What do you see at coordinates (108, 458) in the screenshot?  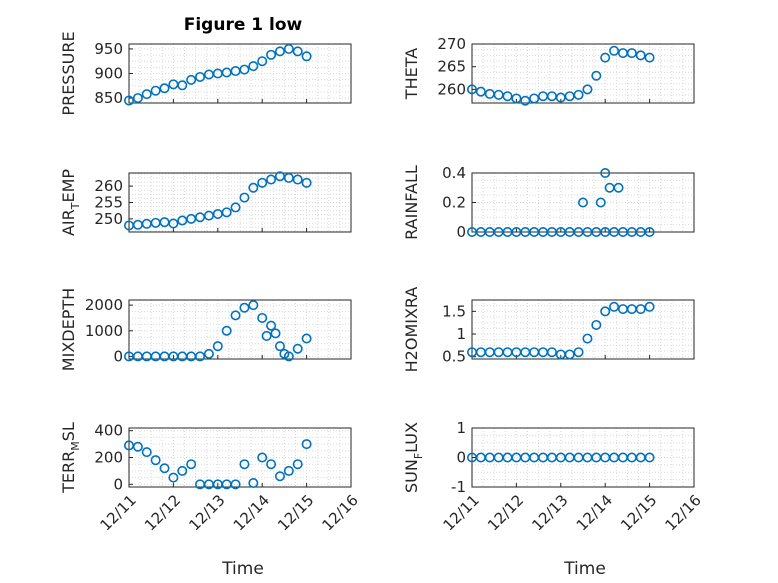 I see `y-tick-label: 200` at bounding box center [108, 458].